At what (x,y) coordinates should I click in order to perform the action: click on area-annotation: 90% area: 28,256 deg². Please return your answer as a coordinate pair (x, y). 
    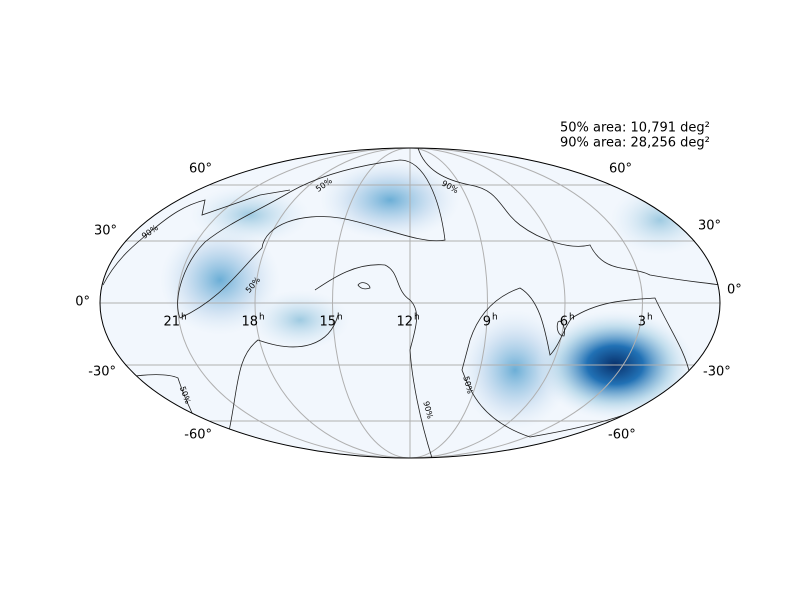
    Looking at the image, I should click on (635, 143).